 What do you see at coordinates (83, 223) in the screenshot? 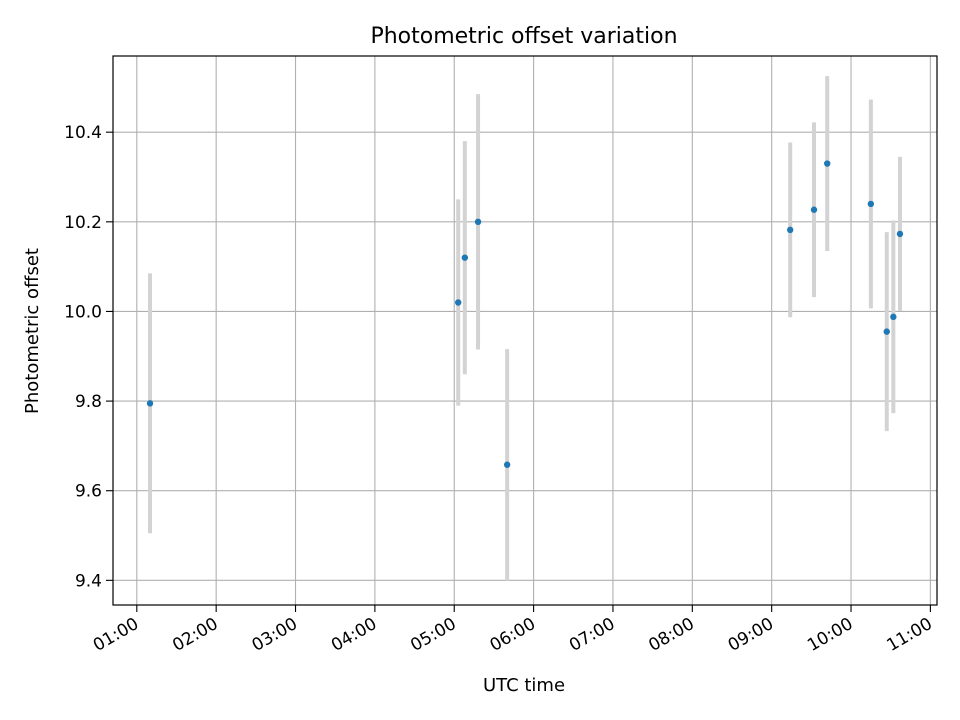
I see `y-tick-label: 10.2` at bounding box center [83, 223].